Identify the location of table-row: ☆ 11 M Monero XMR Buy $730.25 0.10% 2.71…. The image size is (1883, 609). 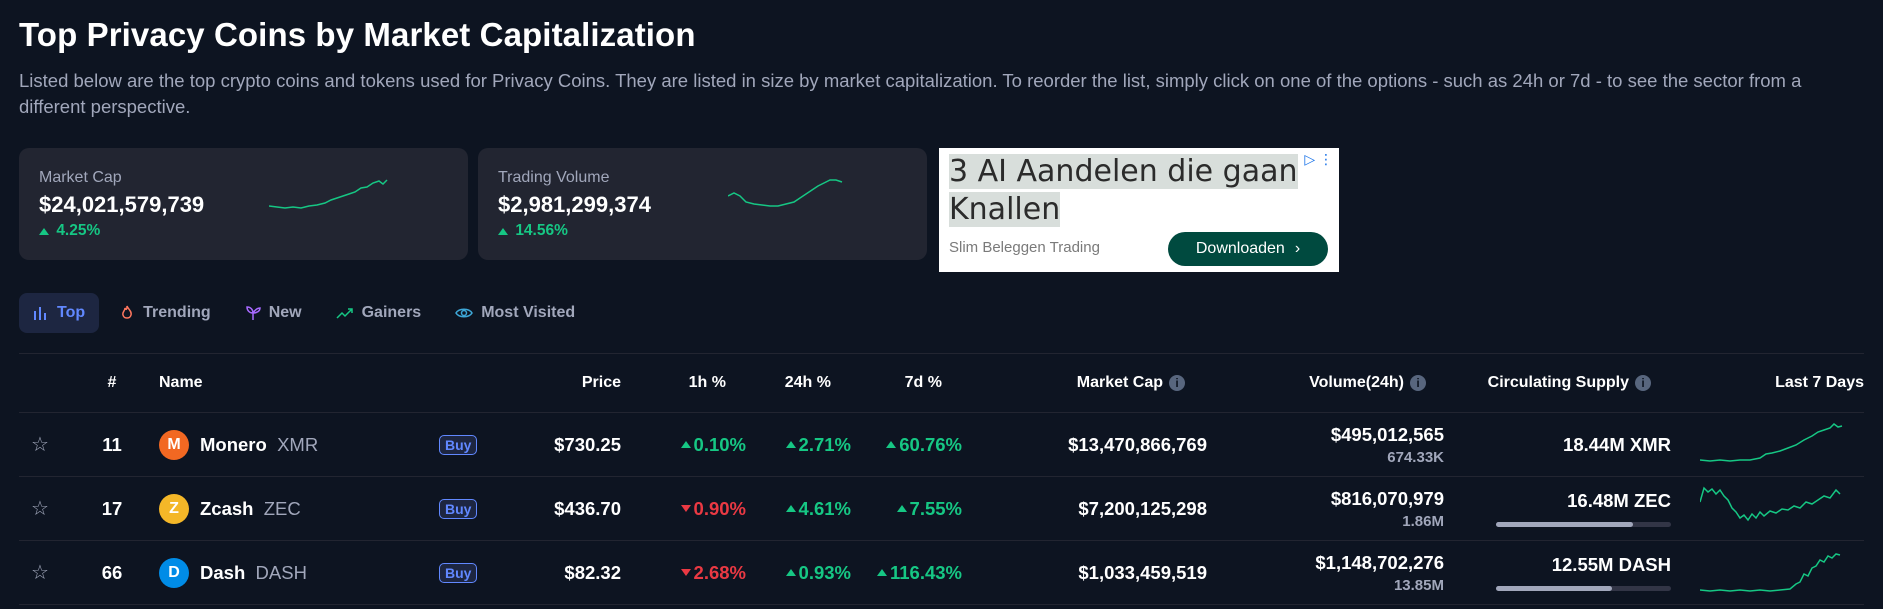
(941, 445).